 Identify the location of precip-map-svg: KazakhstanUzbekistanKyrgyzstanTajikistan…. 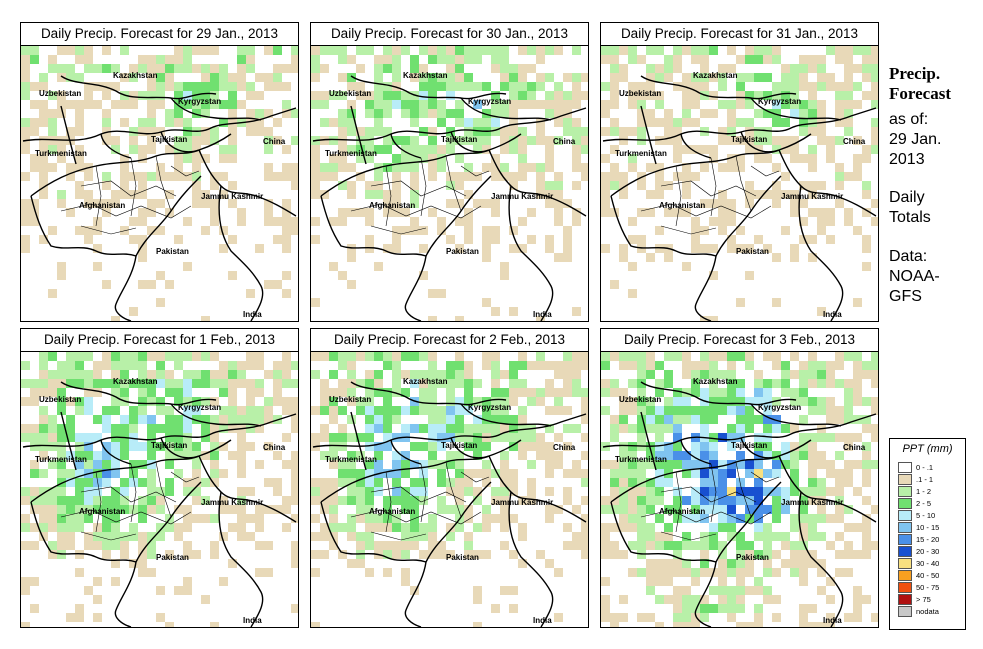
(159, 489).